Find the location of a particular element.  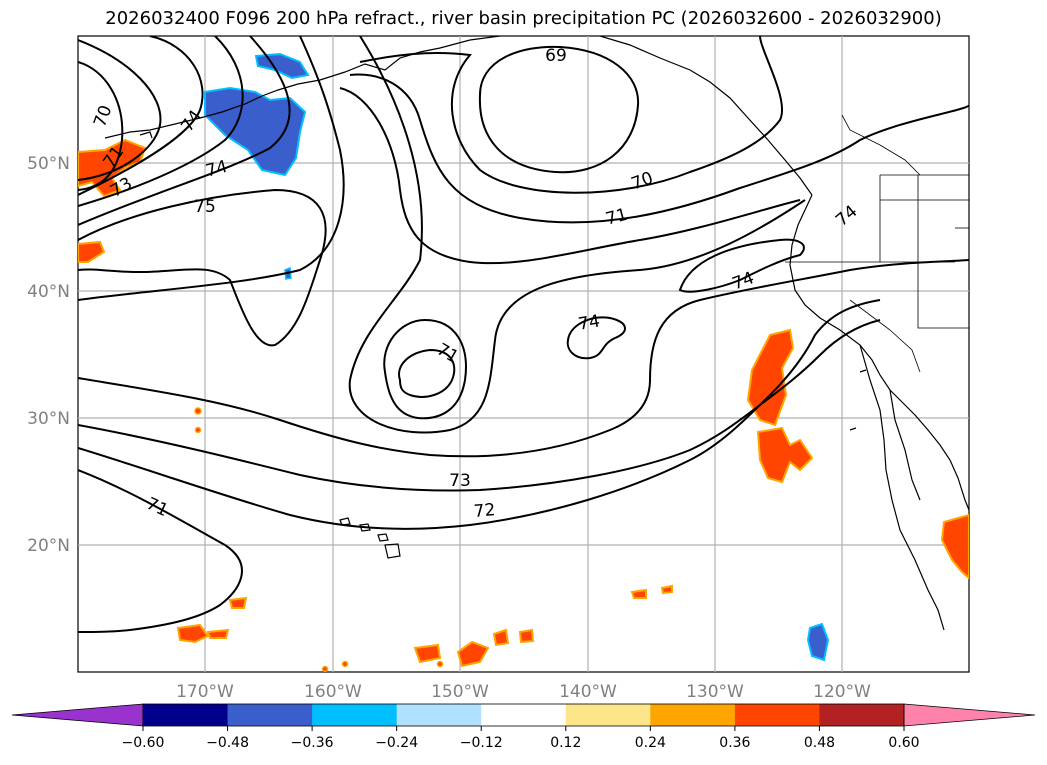

colorbar-tick-label: −0.48 is located at coordinates (227, 743).